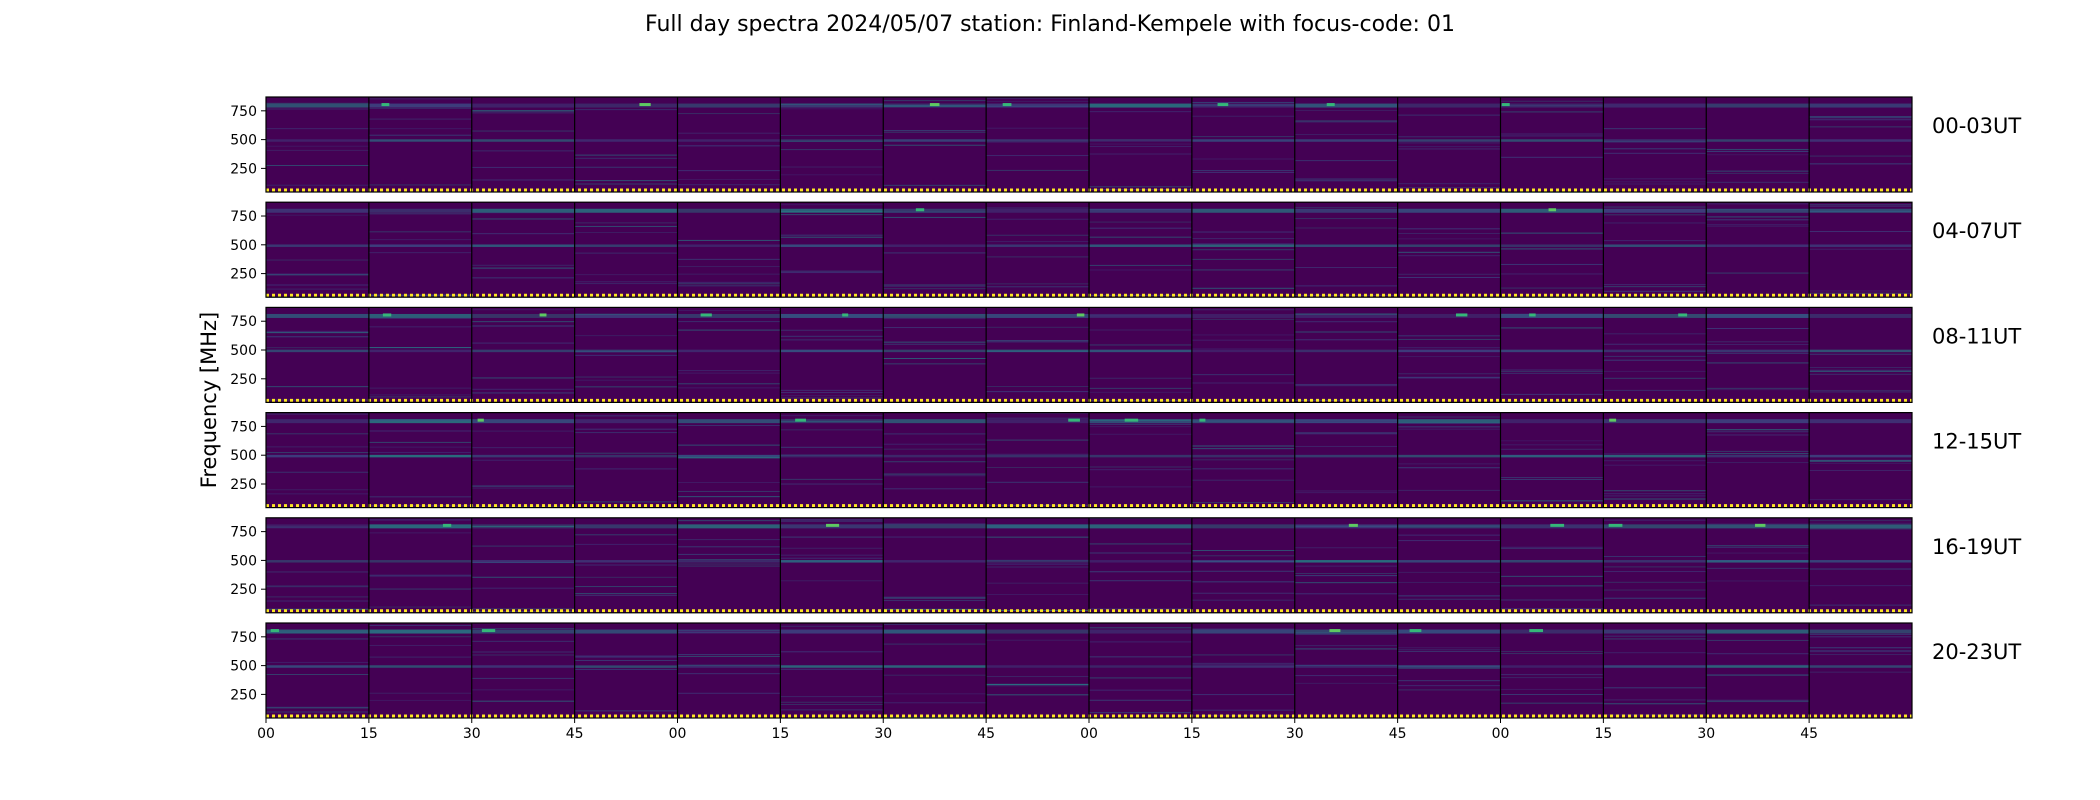 This screenshot has width=2100, height=800. Describe the element at coordinates (243, 456) in the screenshot. I see `ytick-label: 500` at that location.